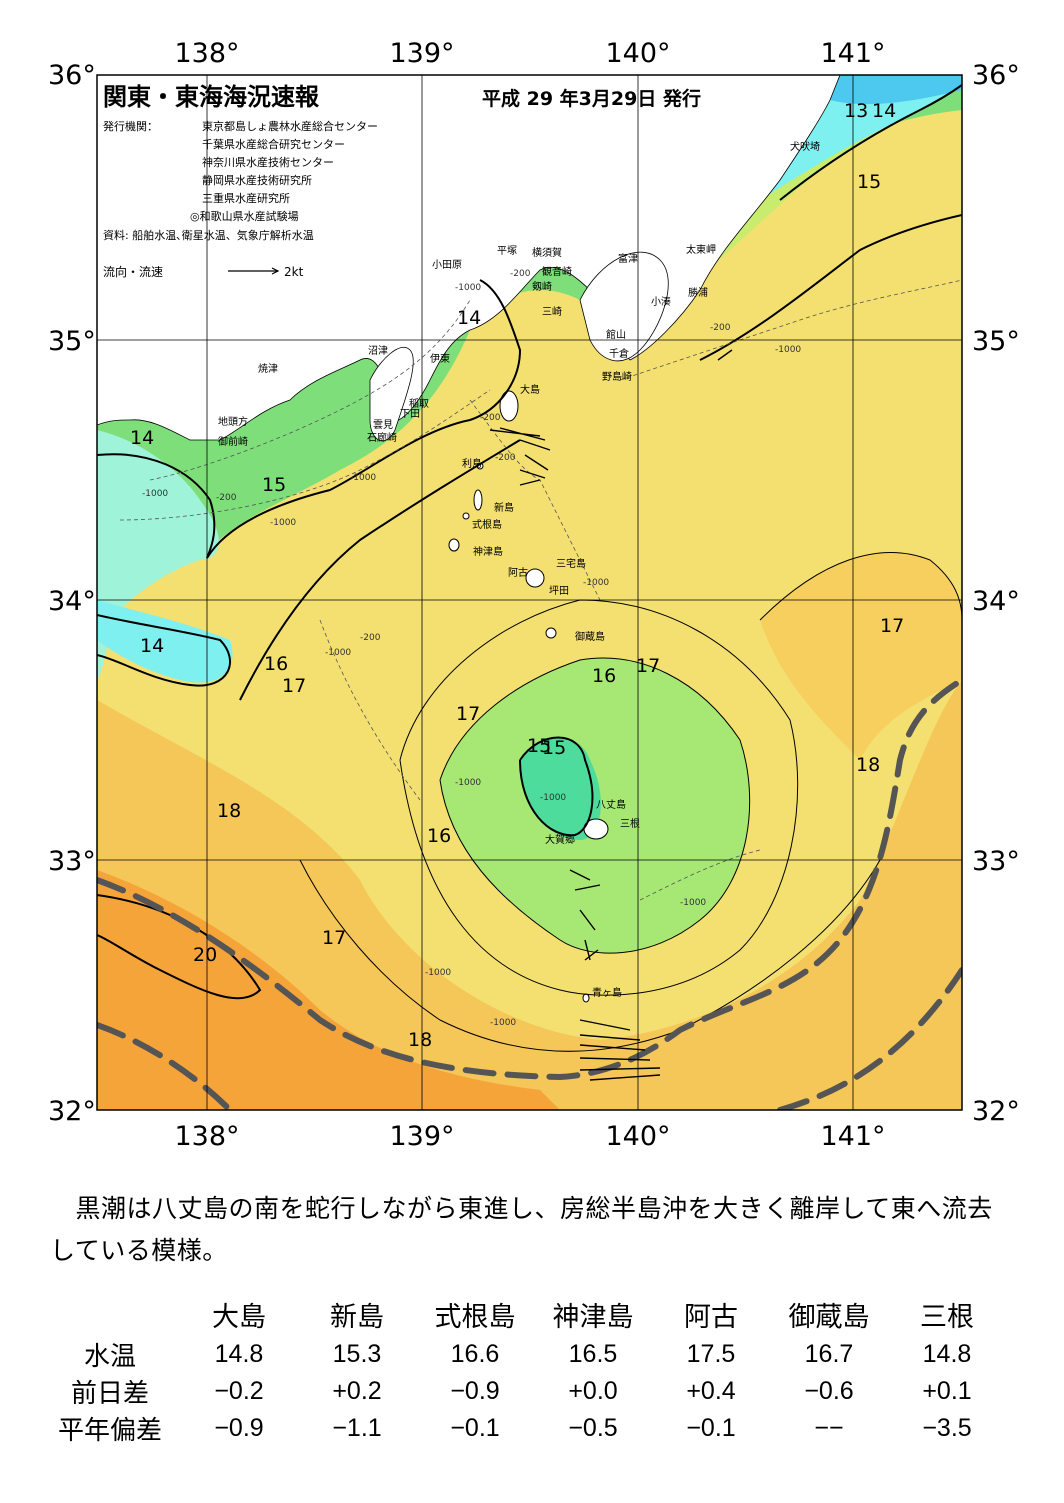 This screenshot has width=1064, height=1503. What do you see at coordinates (466, 516) in the screenshot?
I see `island-shikinejima` at bounding box center [466, 516].